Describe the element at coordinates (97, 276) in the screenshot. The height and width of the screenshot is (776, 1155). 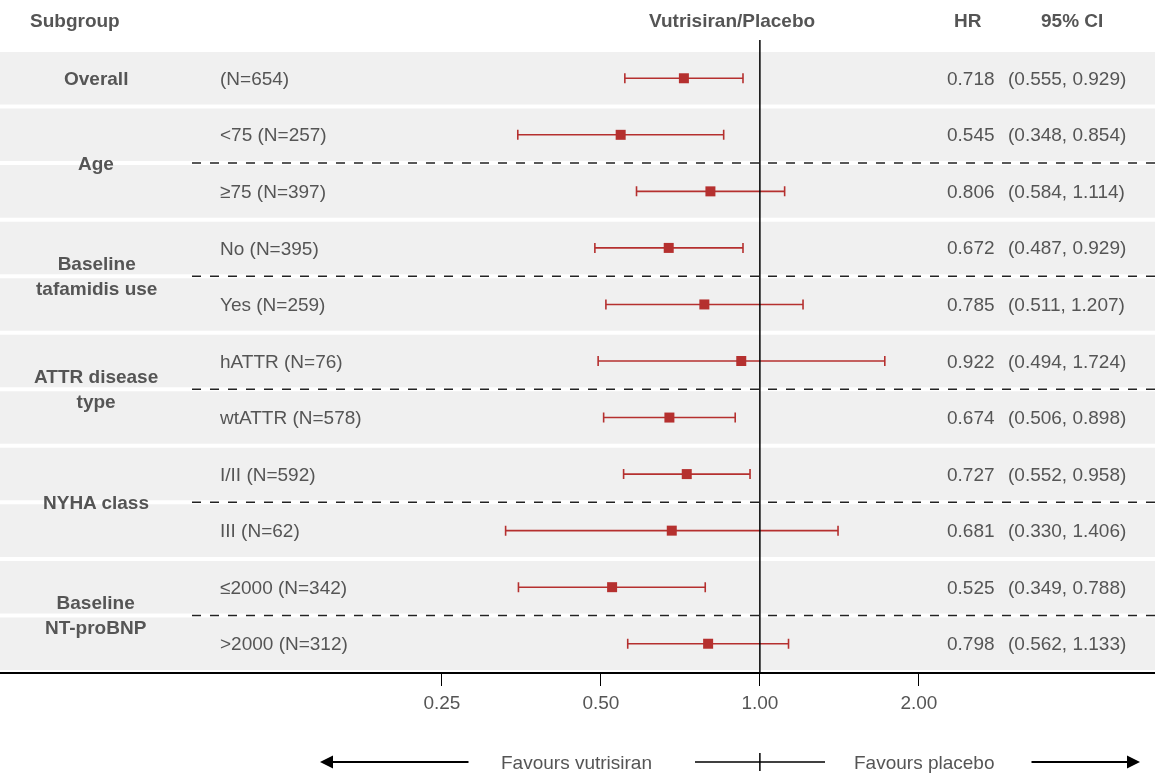
I see `annotation: Baseline tafamidis use` at that location.